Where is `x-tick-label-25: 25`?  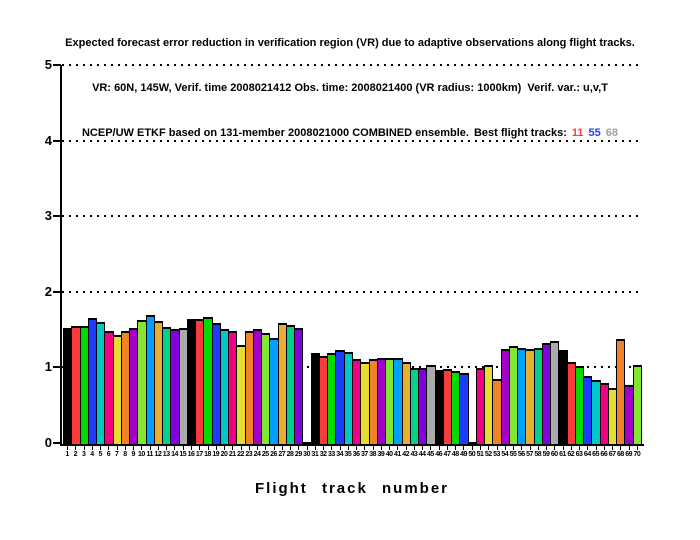
x-tick-label-25: 25 is located at coordinates (265, 454).